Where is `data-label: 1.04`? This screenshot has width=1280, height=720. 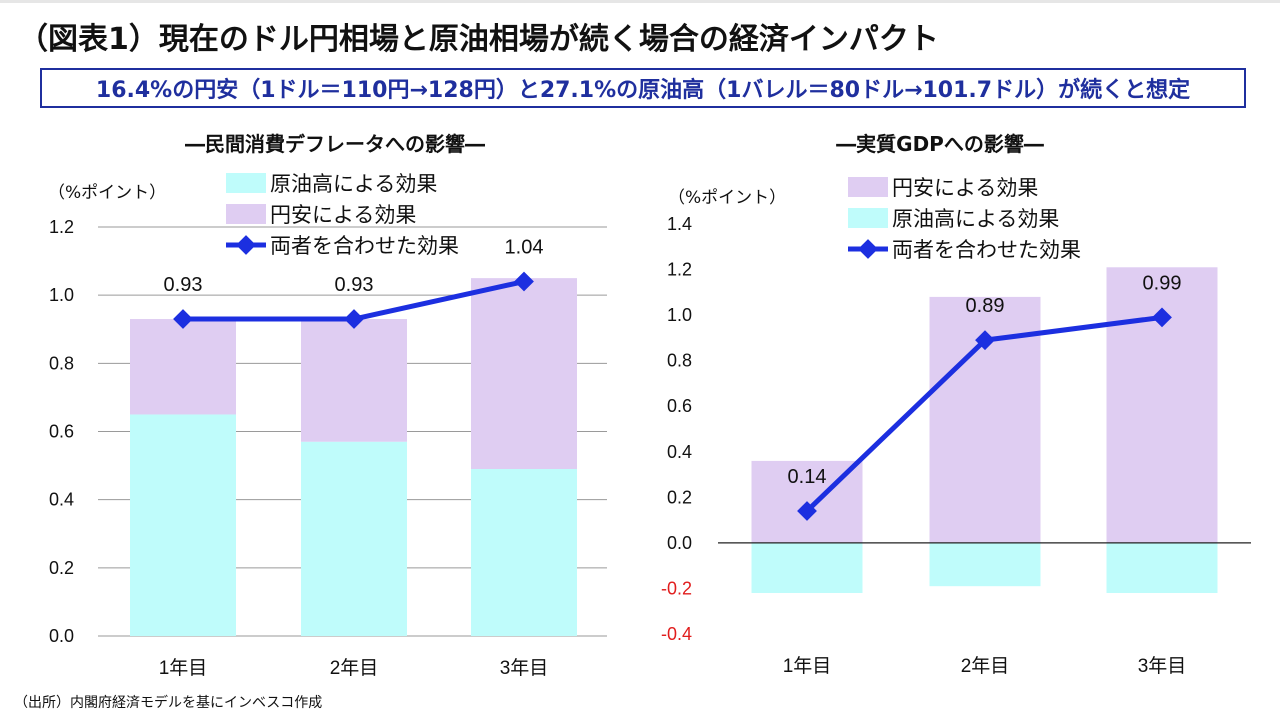
data-label: 1.04 is located at coordinates (524, 248).